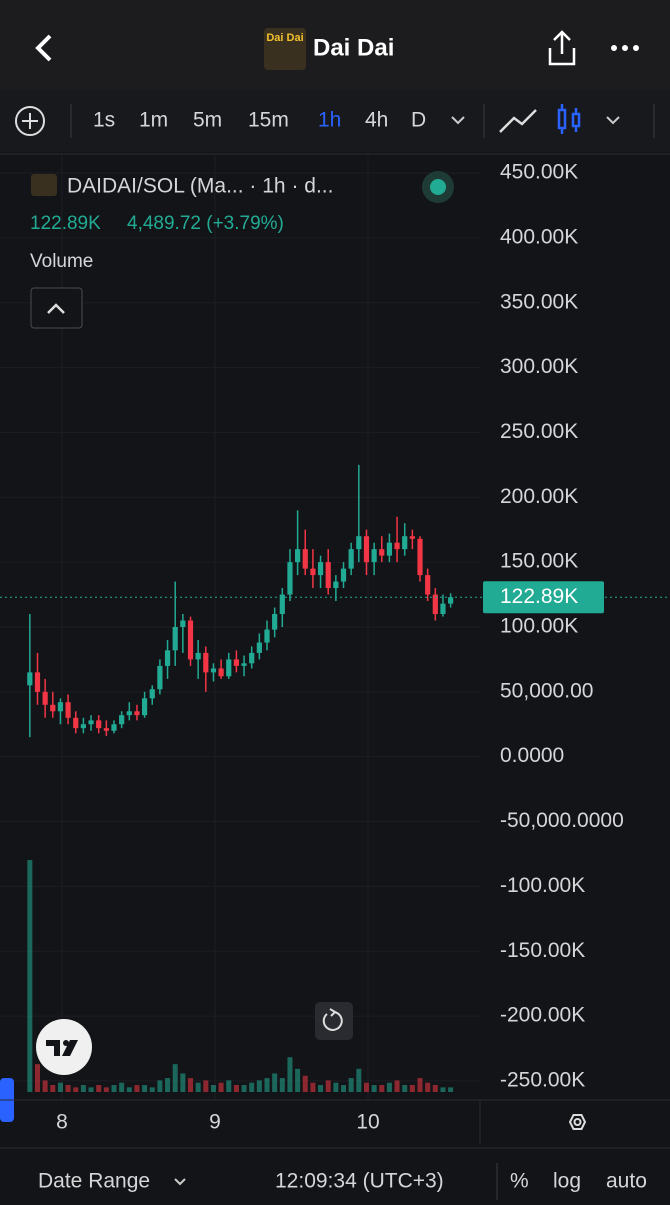 This screenshot has width=670, height=1205. What do you see at coordinates (519, 1181) in the screenshot?
I see `percent-toggle: %` at bounding box center [519, 1181].